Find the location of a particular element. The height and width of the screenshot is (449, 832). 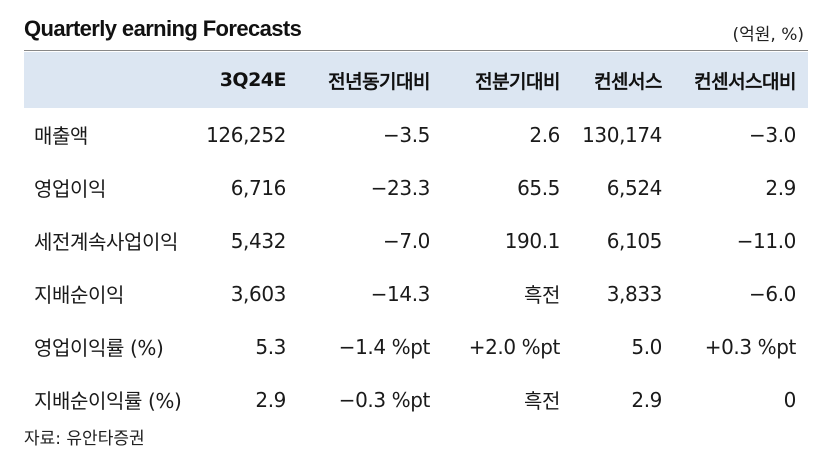

header-divider is located at coordinates (416, 50).